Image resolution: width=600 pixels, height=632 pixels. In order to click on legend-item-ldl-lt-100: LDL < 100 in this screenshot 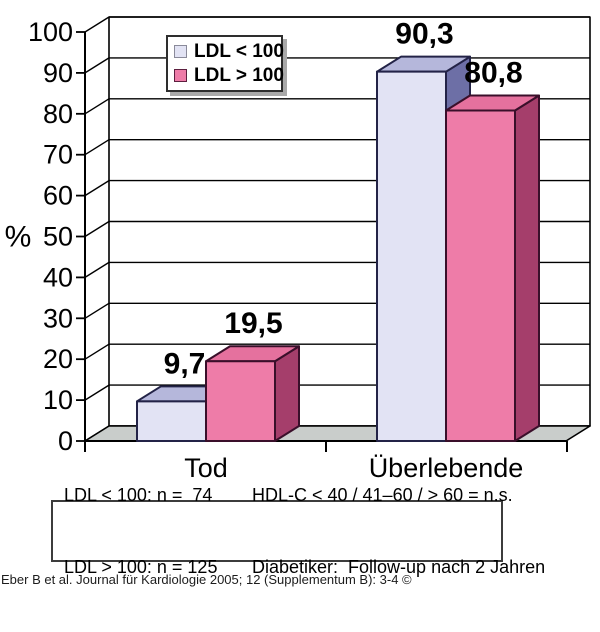, I will do `click(229, 51)`.